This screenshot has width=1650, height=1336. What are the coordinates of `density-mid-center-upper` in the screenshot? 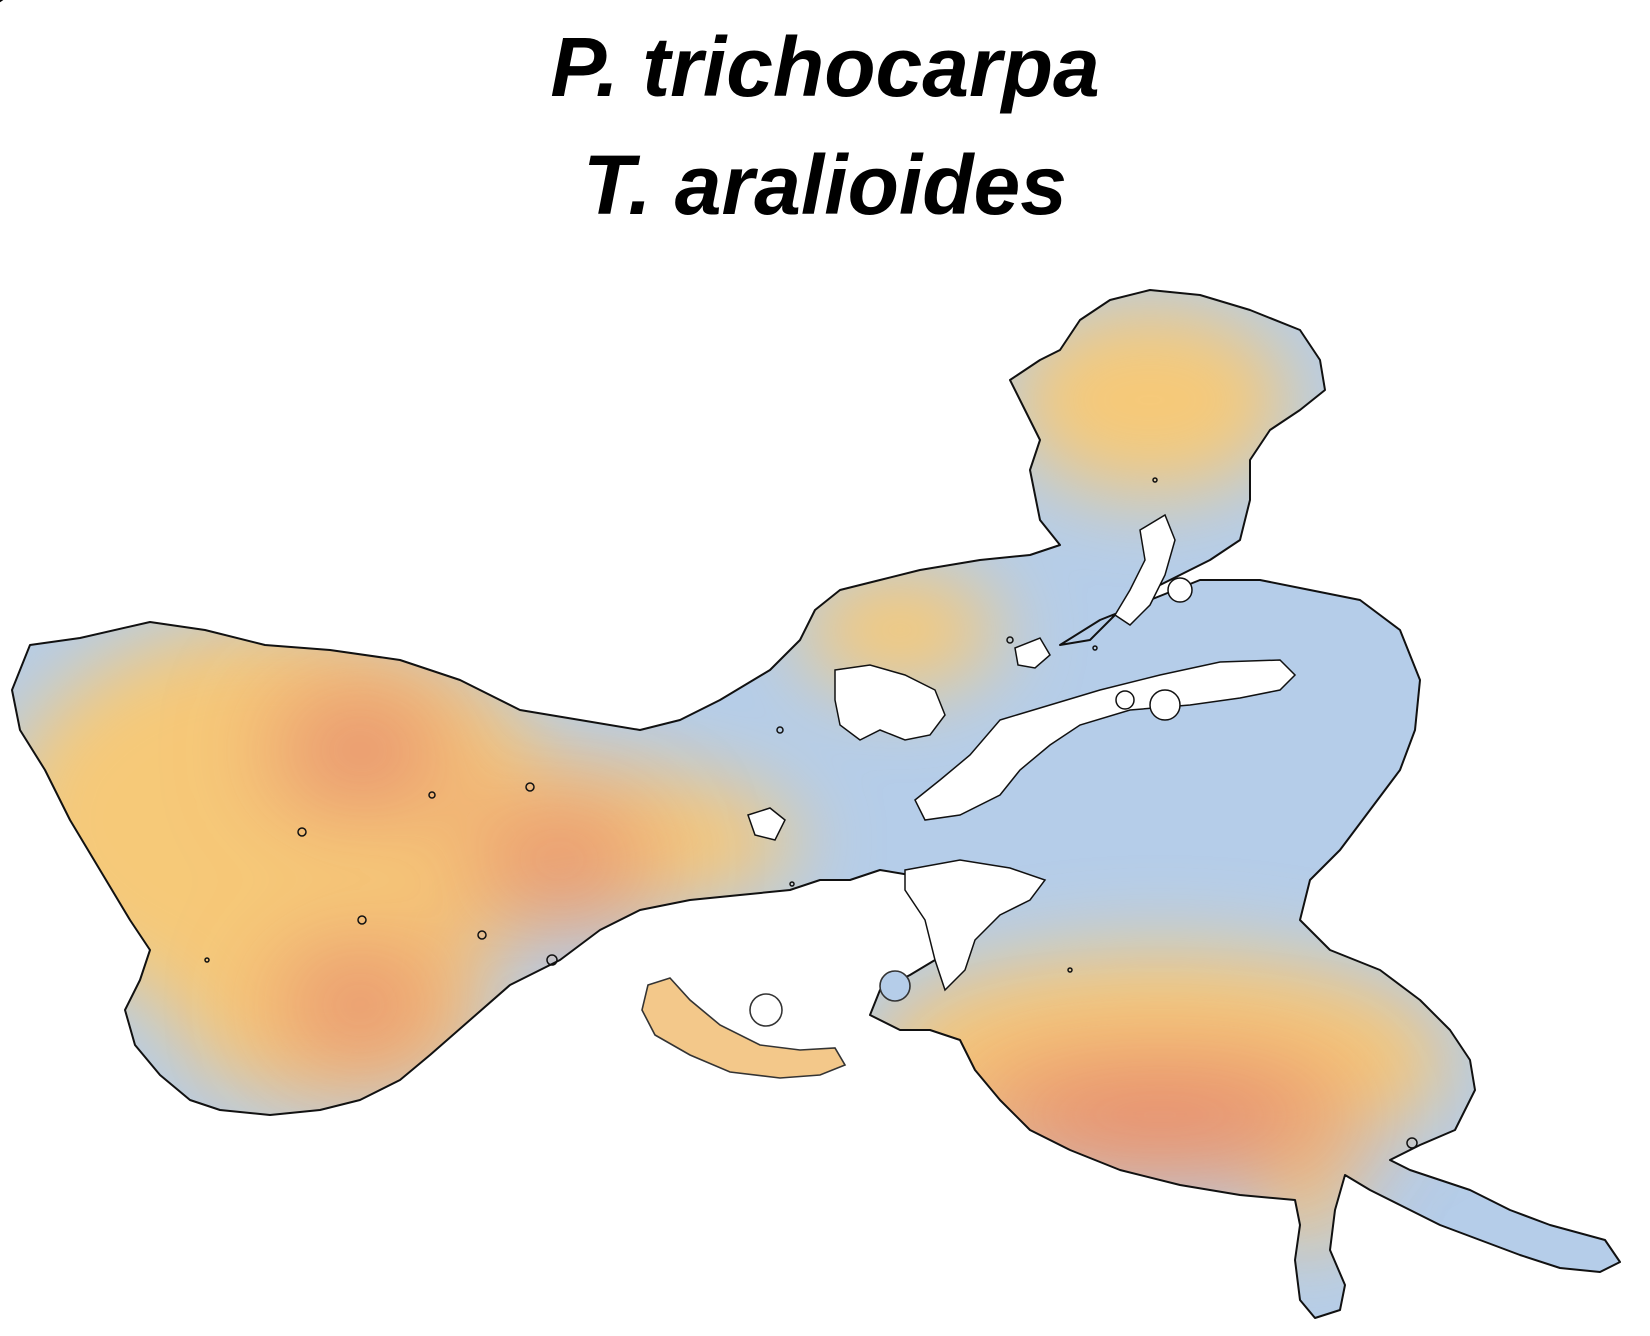 It's located at (900, 630).